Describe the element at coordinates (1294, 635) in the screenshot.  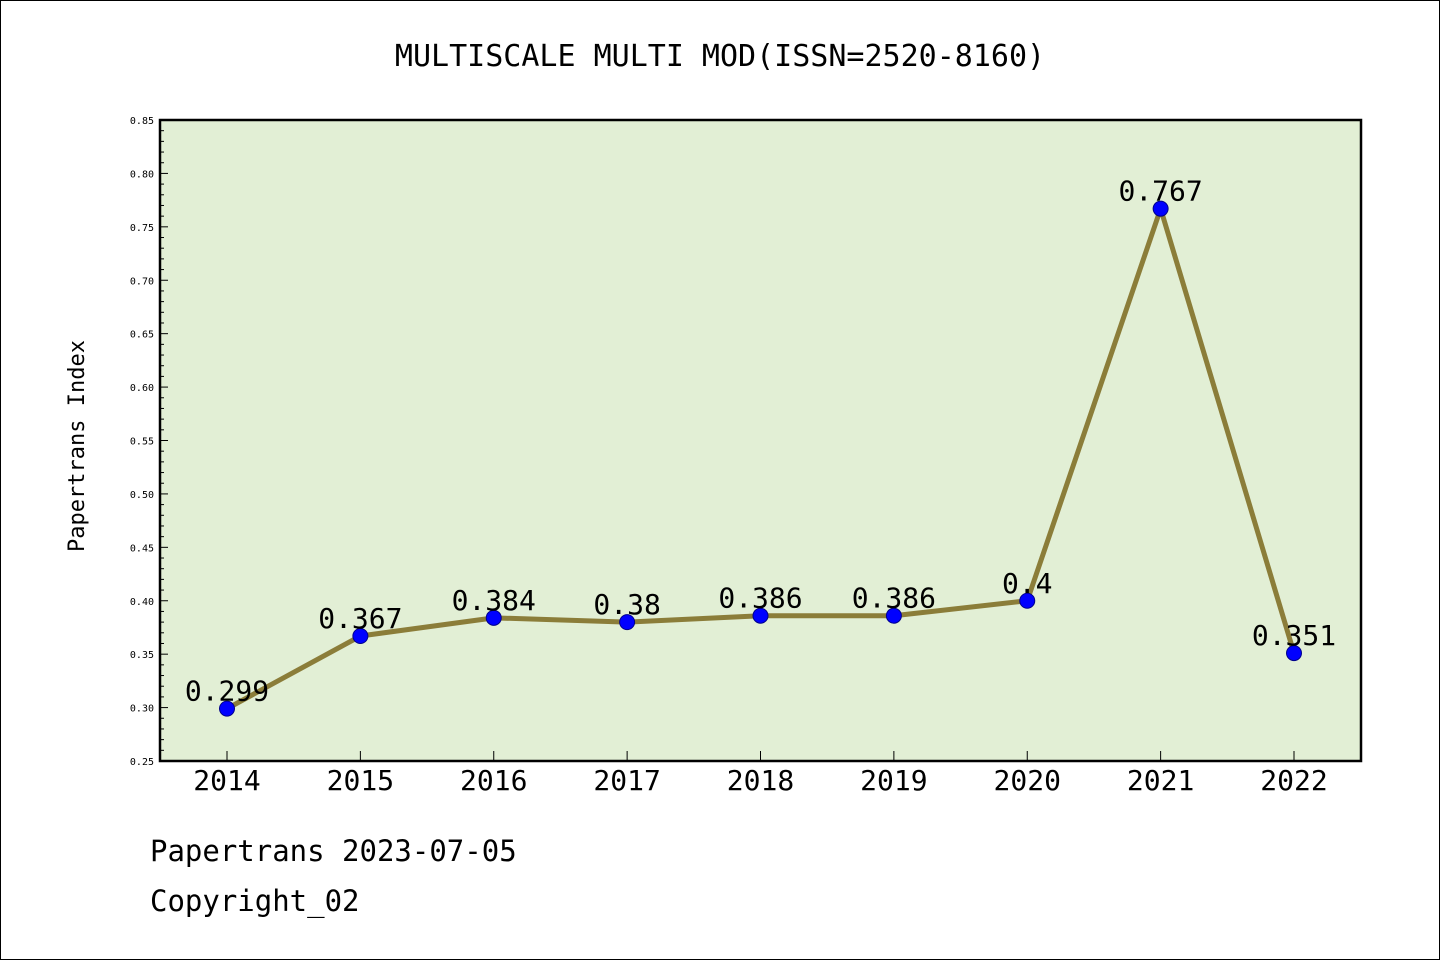
I see `data-label: 0.351` at that location.